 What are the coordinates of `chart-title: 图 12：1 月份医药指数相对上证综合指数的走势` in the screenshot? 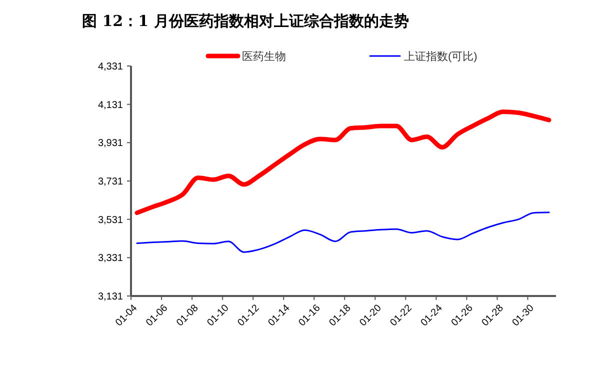 It's located at (245, 21).